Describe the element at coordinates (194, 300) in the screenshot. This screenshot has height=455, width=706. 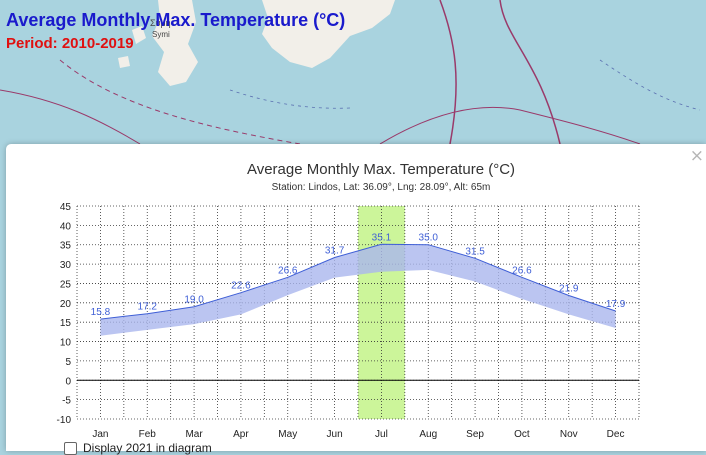
I see `data-label: 19.0` at that location.